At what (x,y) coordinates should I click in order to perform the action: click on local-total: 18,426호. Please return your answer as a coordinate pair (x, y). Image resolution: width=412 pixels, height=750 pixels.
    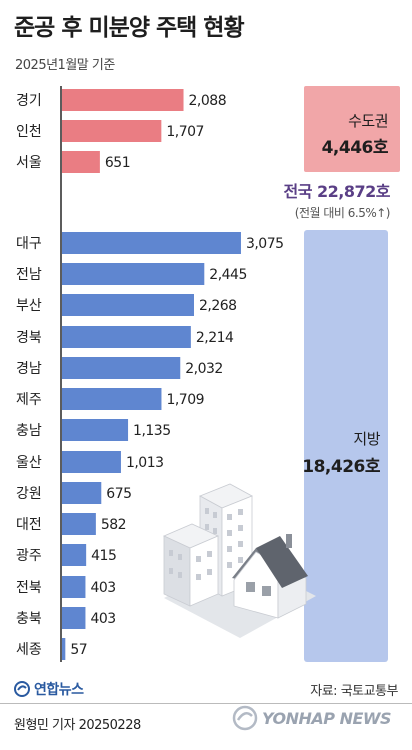
    Looking at the image, I should click on (341, 467).